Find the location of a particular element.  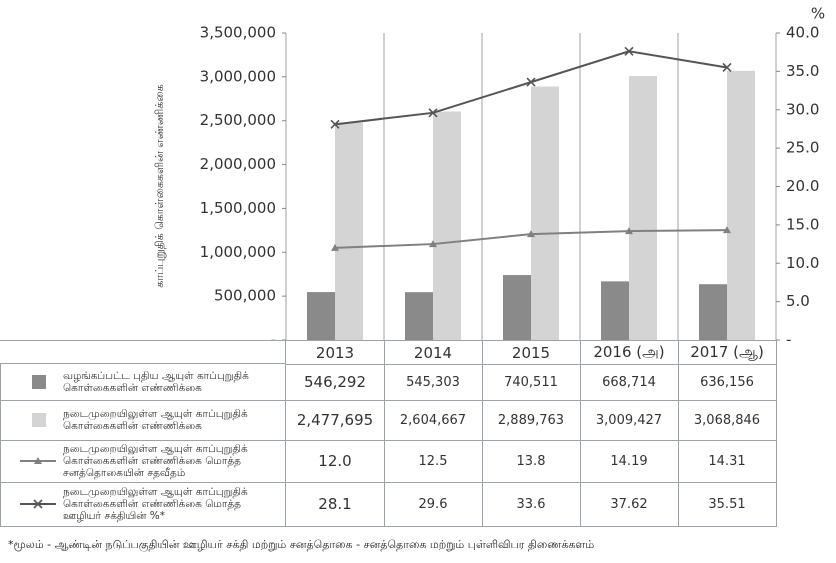

category-header: 2015 is located at coordinates (531, 352).